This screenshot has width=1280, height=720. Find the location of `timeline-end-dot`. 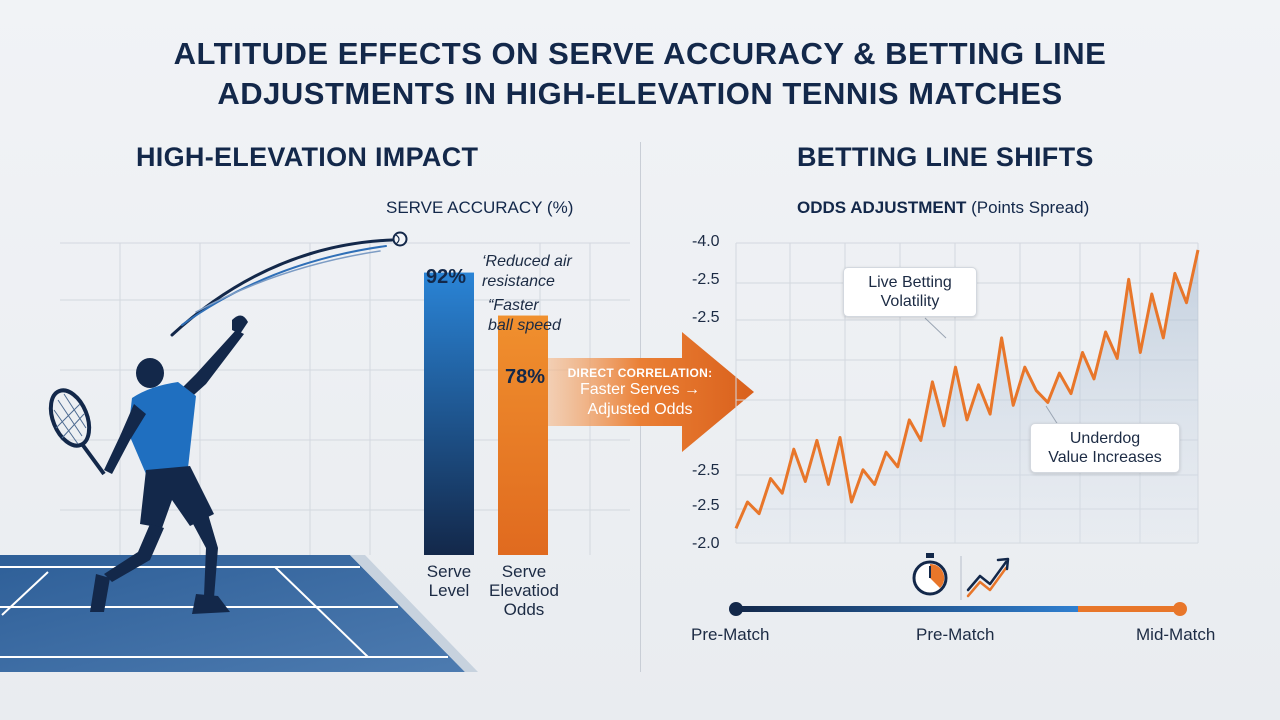

timeline-end-dot is located at coordinates (1180, 609).